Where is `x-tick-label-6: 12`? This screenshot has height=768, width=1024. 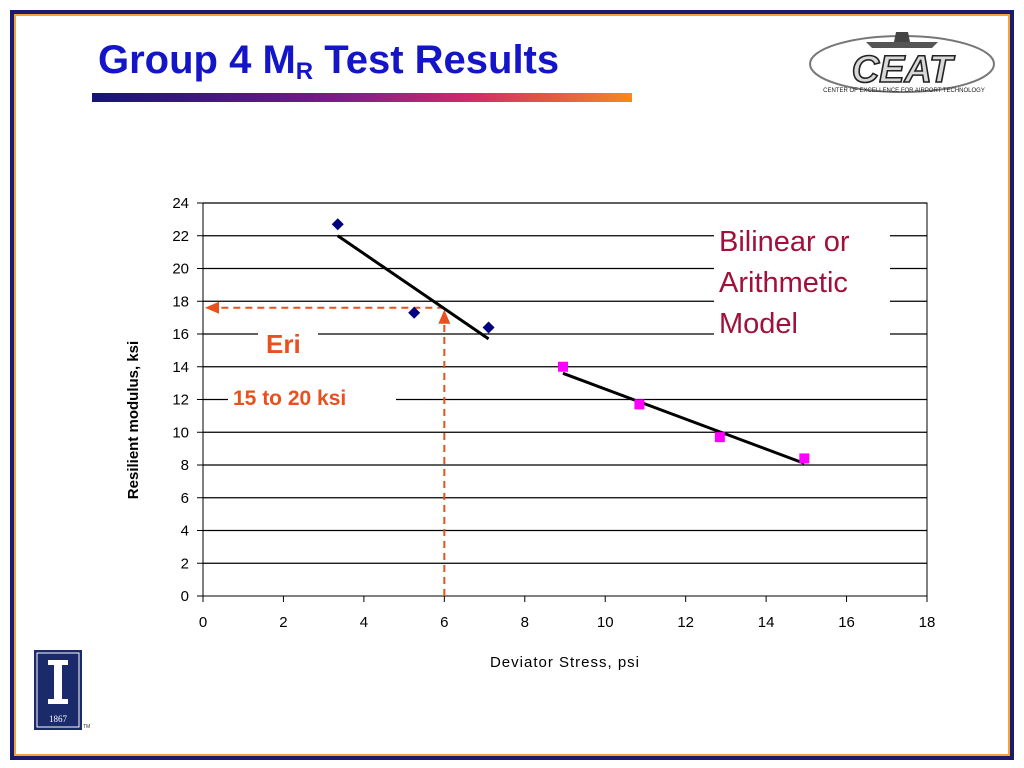
x-tick-label-6: 12 is located at coordinates (685, 622).